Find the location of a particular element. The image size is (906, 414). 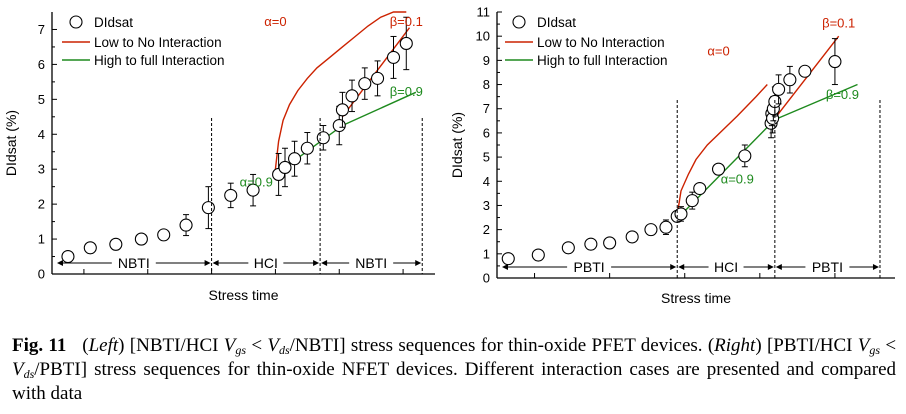

y-tick-label: 4 is located at coordinates (486, 181).